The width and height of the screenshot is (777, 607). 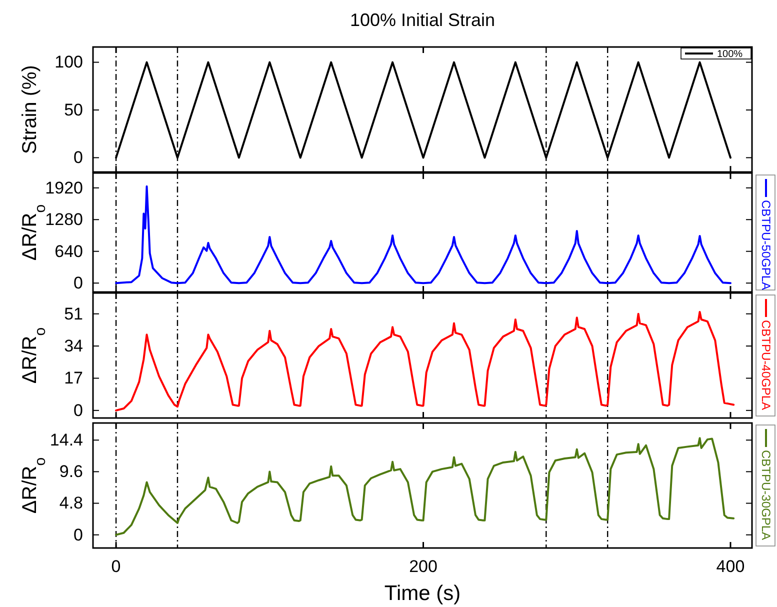 What do you see at coordinates (64, 188) in the screenshot?
I see `y-tick-label: 1920` at bounding box center [64, 188].